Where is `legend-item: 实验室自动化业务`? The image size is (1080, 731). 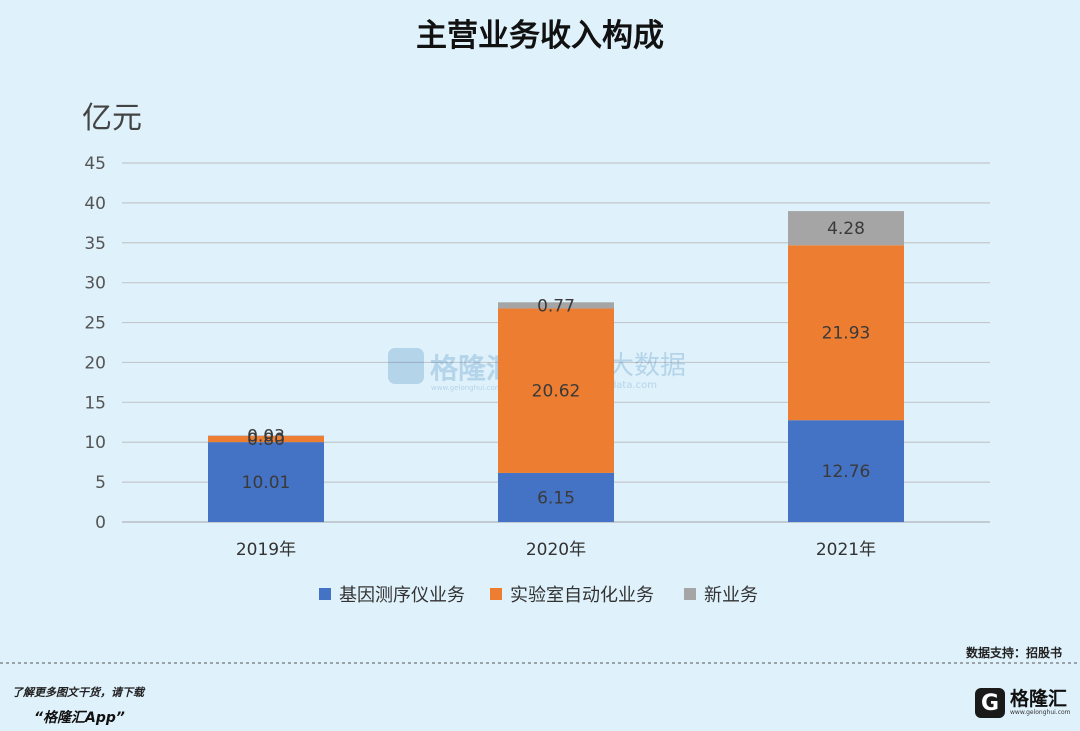
legend-item: 实验室自动化业务 is located at coordinates (572, 595).